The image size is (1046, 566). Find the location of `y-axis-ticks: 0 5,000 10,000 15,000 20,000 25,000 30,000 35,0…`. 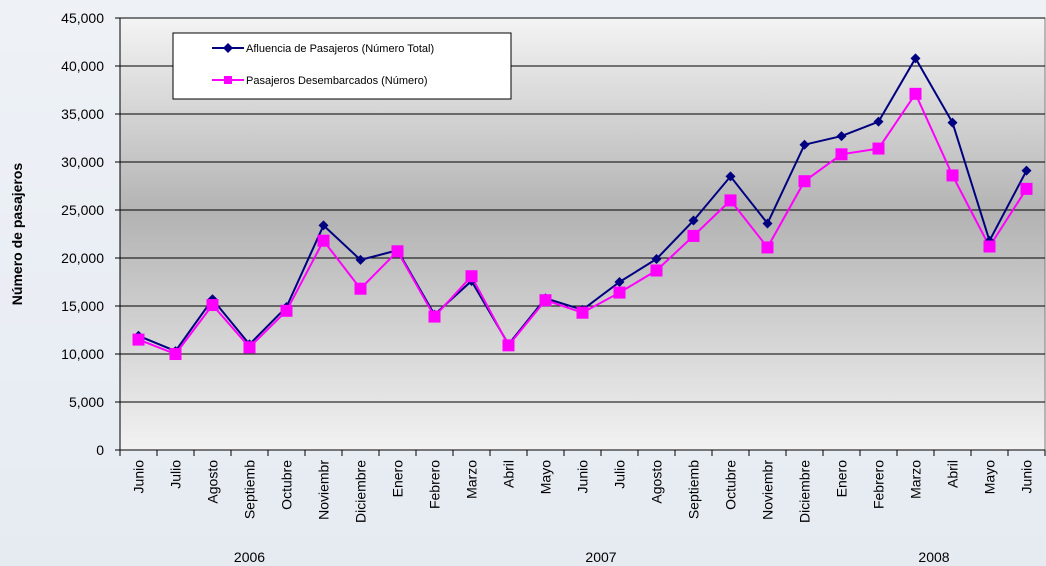

y-axis-ticks: 0 5,000 10,000 15,000 20,000 25,000 30,000 35,0… is located at coordinates (90, 234).